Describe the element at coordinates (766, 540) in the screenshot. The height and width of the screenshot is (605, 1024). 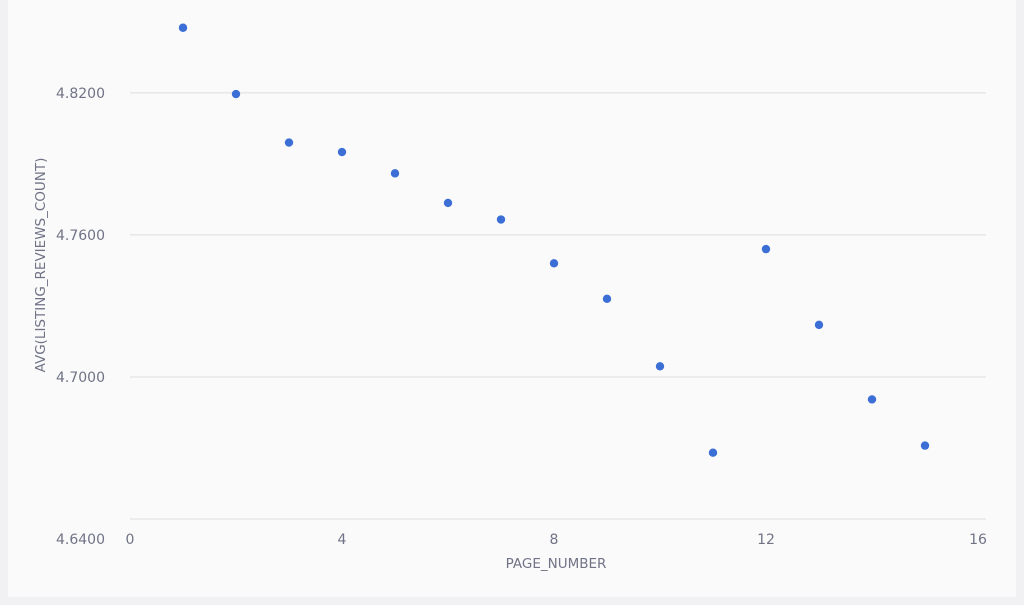
I see `x-tick-label: 12` at that location.